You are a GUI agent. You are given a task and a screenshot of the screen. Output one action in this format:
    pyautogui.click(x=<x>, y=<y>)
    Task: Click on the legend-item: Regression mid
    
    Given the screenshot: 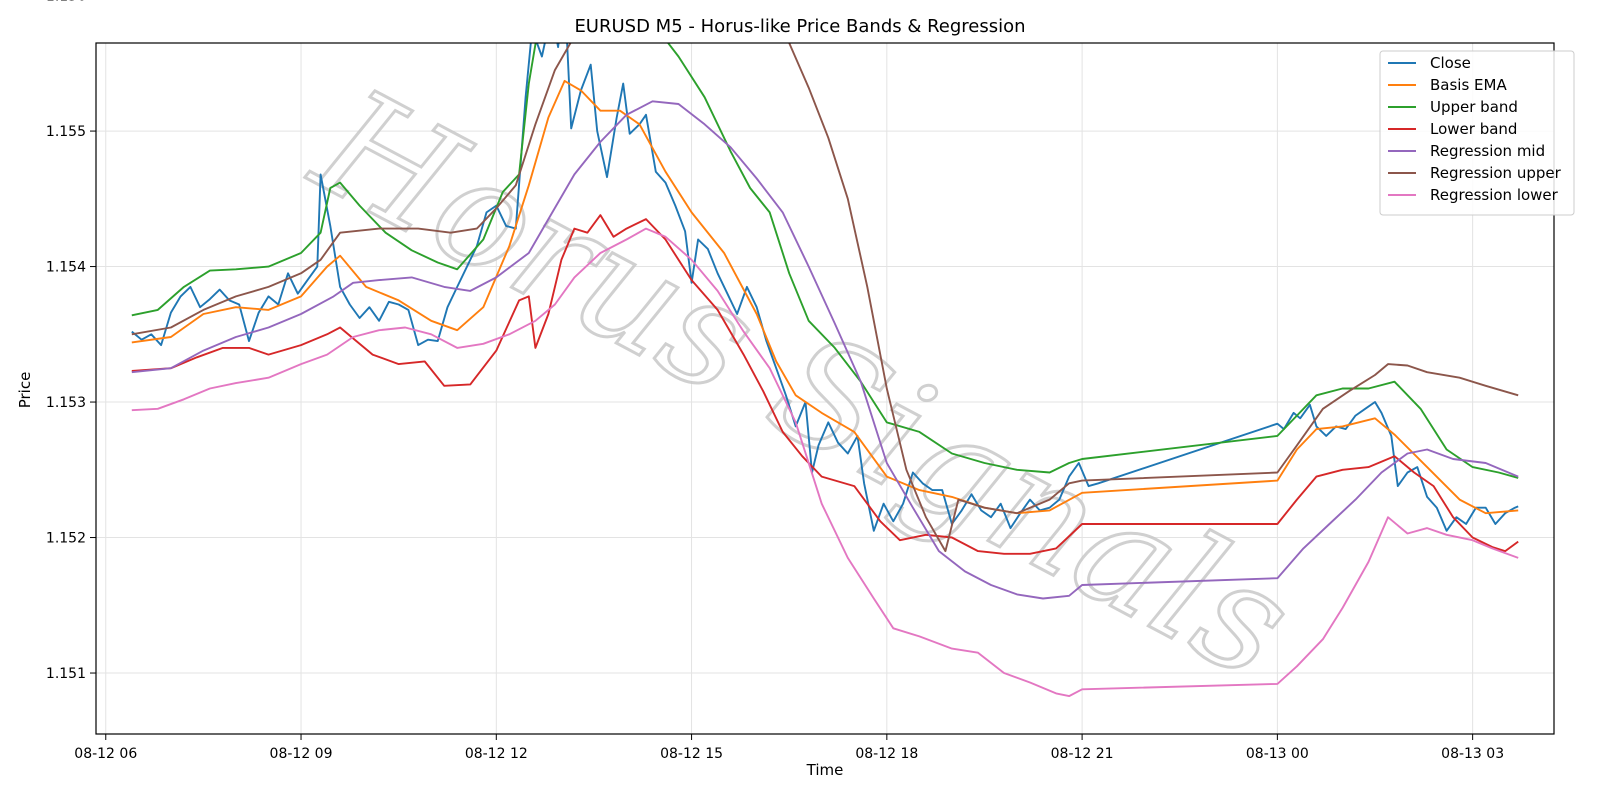 What is the action you would take?
    pyautogui.click(x=1466, y=151)
    